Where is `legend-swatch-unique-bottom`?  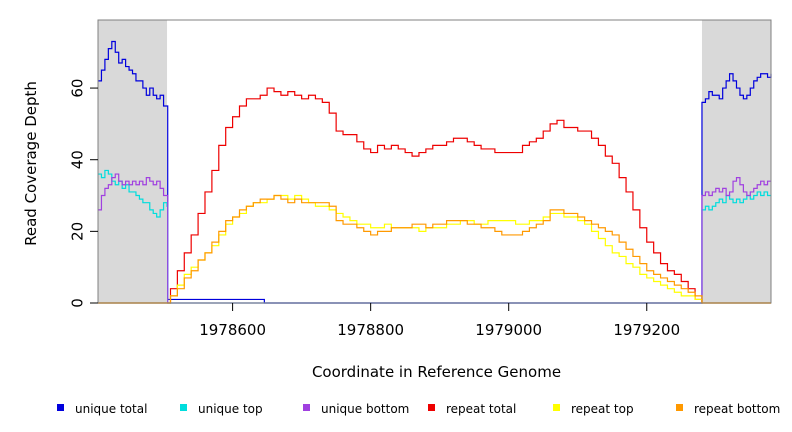
legend-swatch-unique-bottom is located at coordinates (306, 407).